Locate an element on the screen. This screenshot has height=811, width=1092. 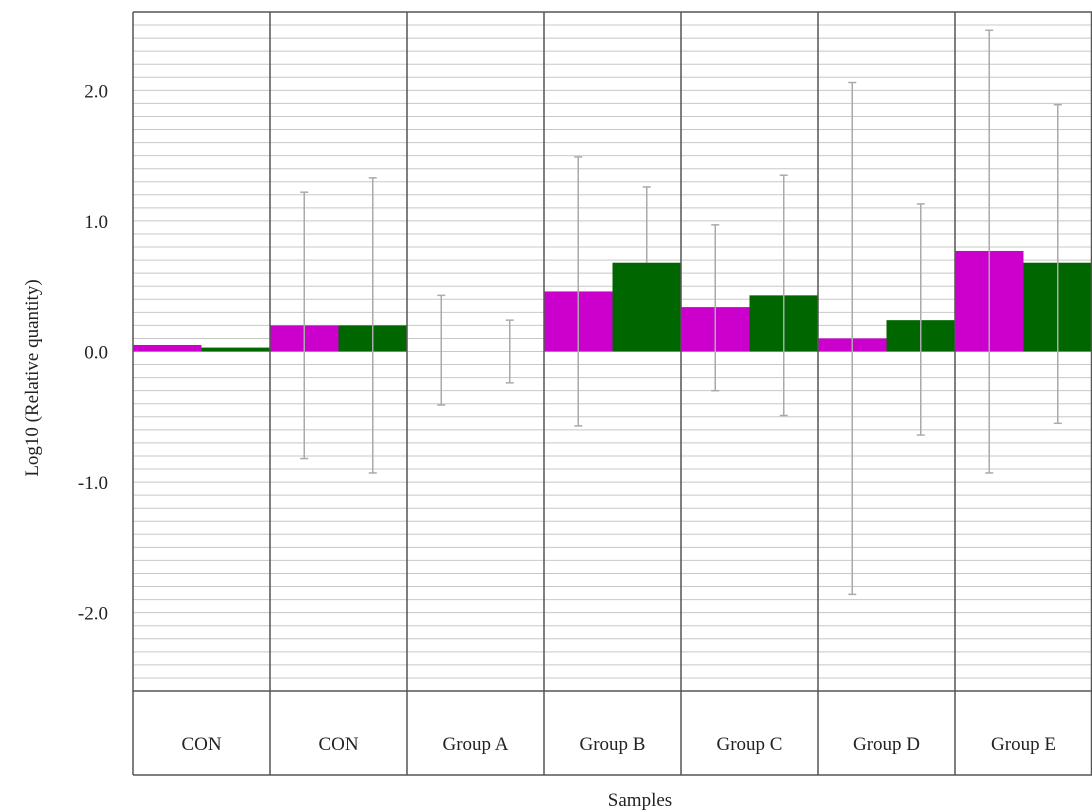
category-label: Group D is located at coordinates (886, 744).